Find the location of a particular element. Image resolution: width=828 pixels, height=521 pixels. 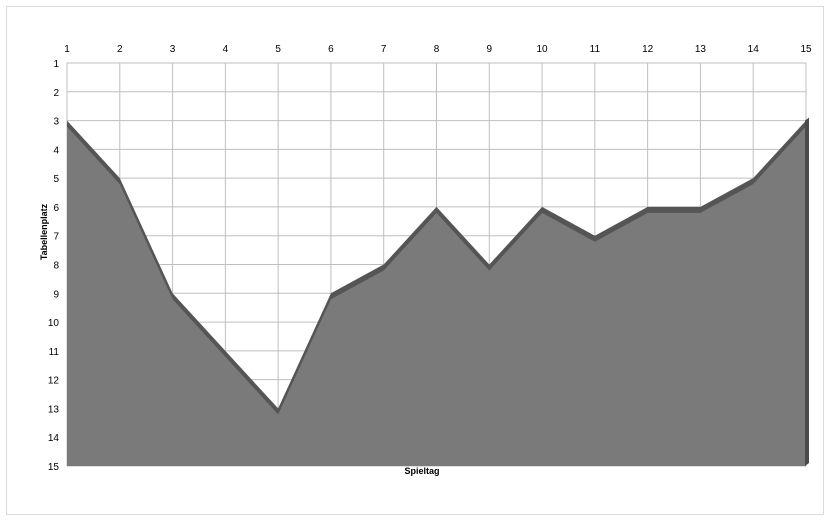

x-tick-label: 14 is located at coordinates (754, 49).